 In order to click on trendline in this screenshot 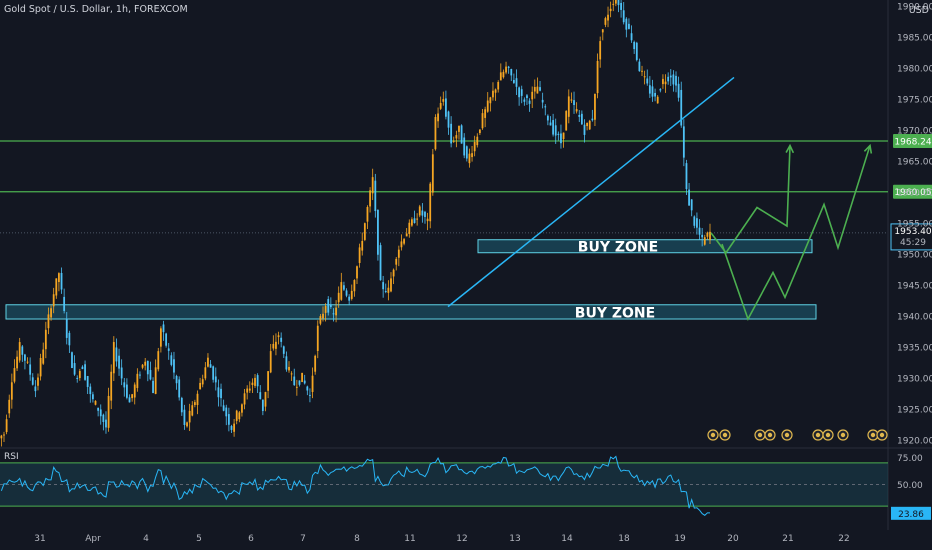, I will do `click(591, 192)`.